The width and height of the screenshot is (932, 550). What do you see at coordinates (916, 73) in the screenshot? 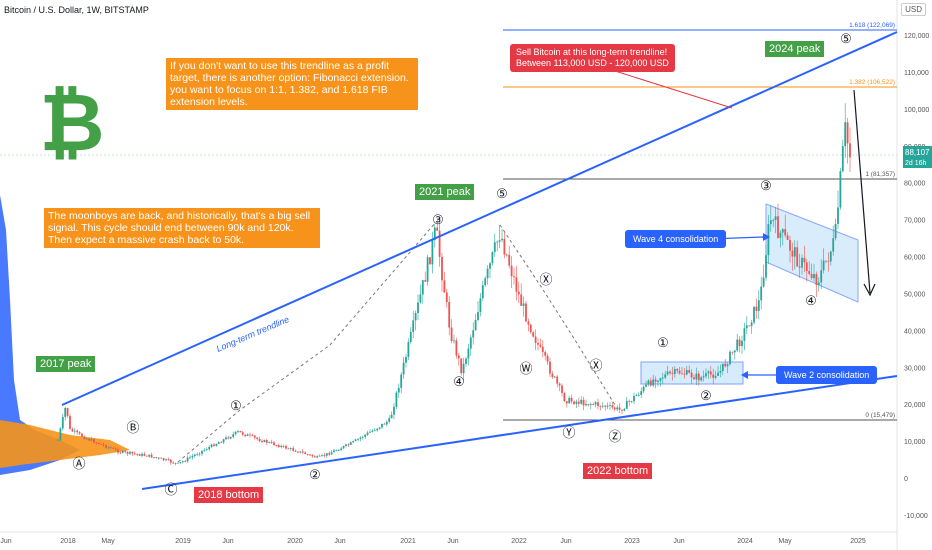
I see `y-tick-label: 110,000` at bounding box center [916, 73].